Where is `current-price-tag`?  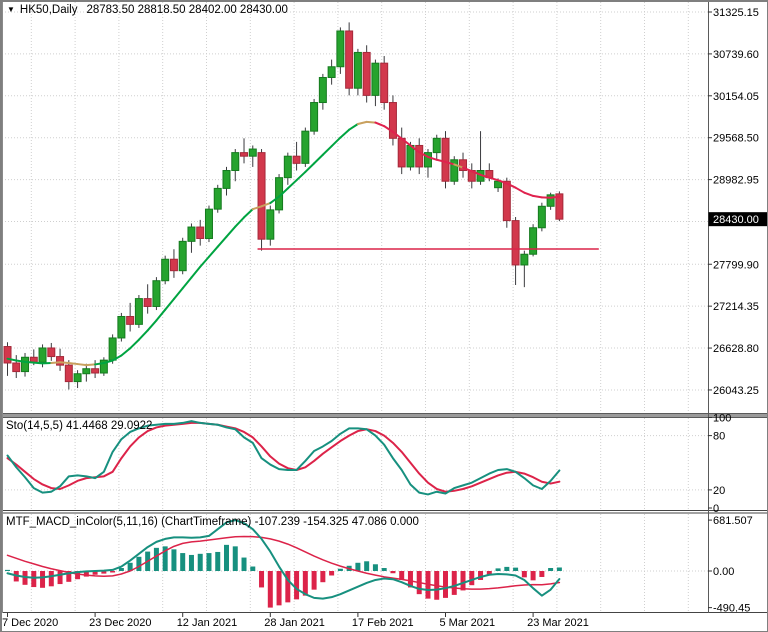 current-price-tag is located at coordinates (737, 219).